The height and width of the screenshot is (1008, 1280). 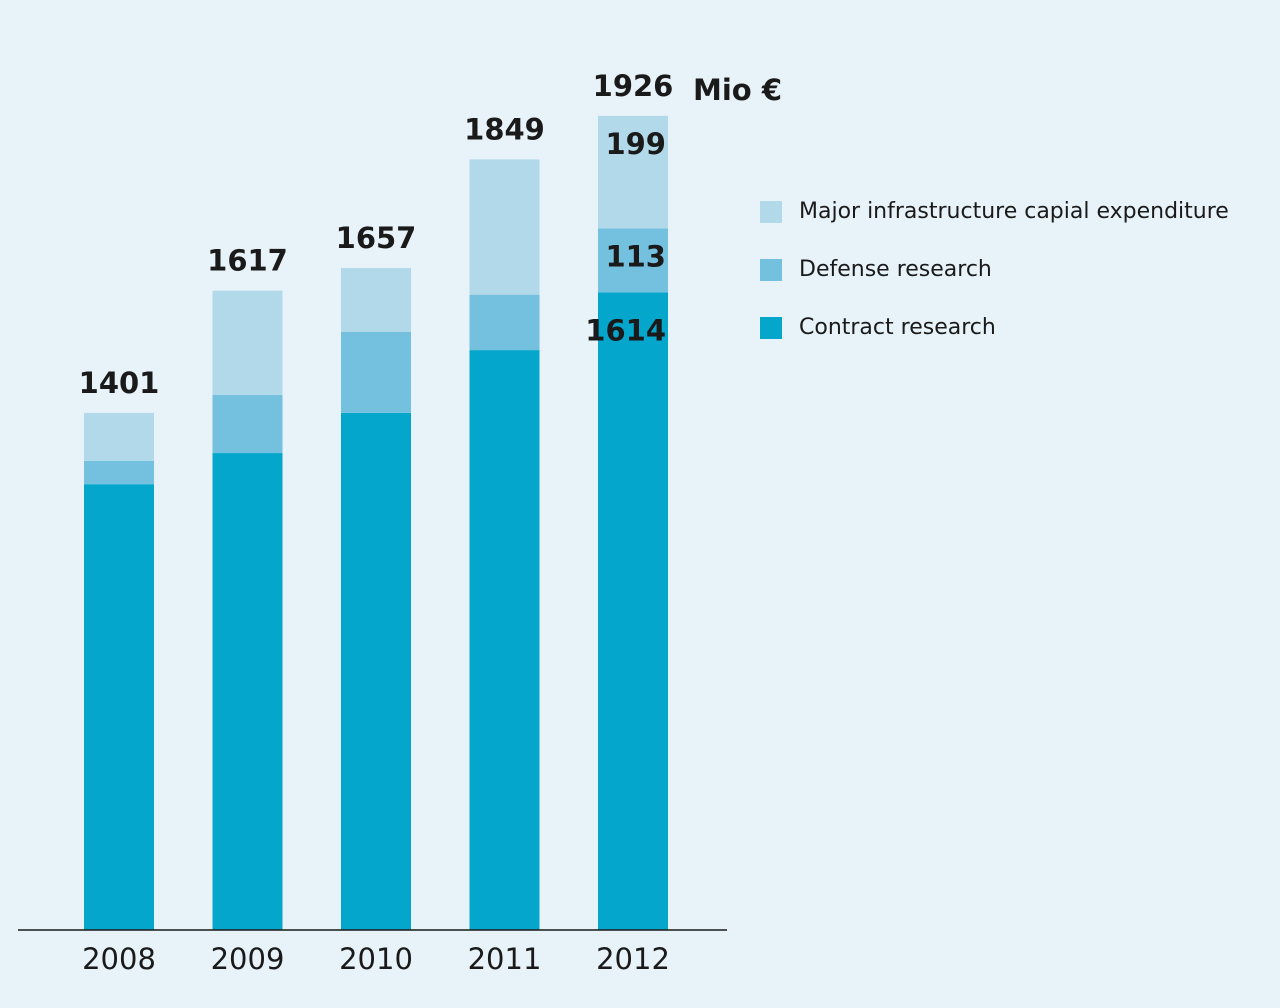 I want to click on total-label: 1617, so click(x=247, y=261).